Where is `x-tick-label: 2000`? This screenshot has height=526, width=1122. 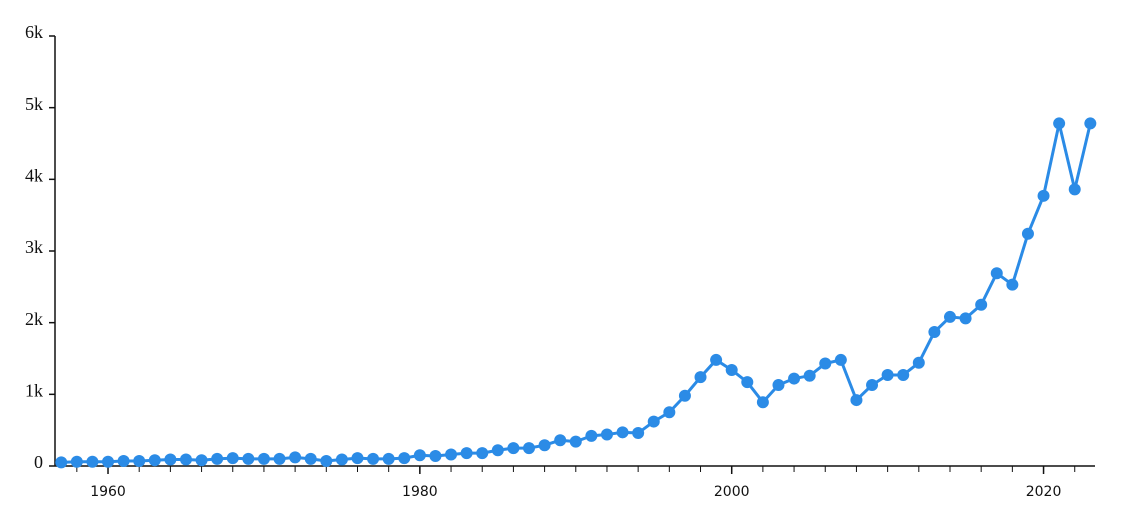 x-tick-label: 2000 is located at coordinates (732, 492).